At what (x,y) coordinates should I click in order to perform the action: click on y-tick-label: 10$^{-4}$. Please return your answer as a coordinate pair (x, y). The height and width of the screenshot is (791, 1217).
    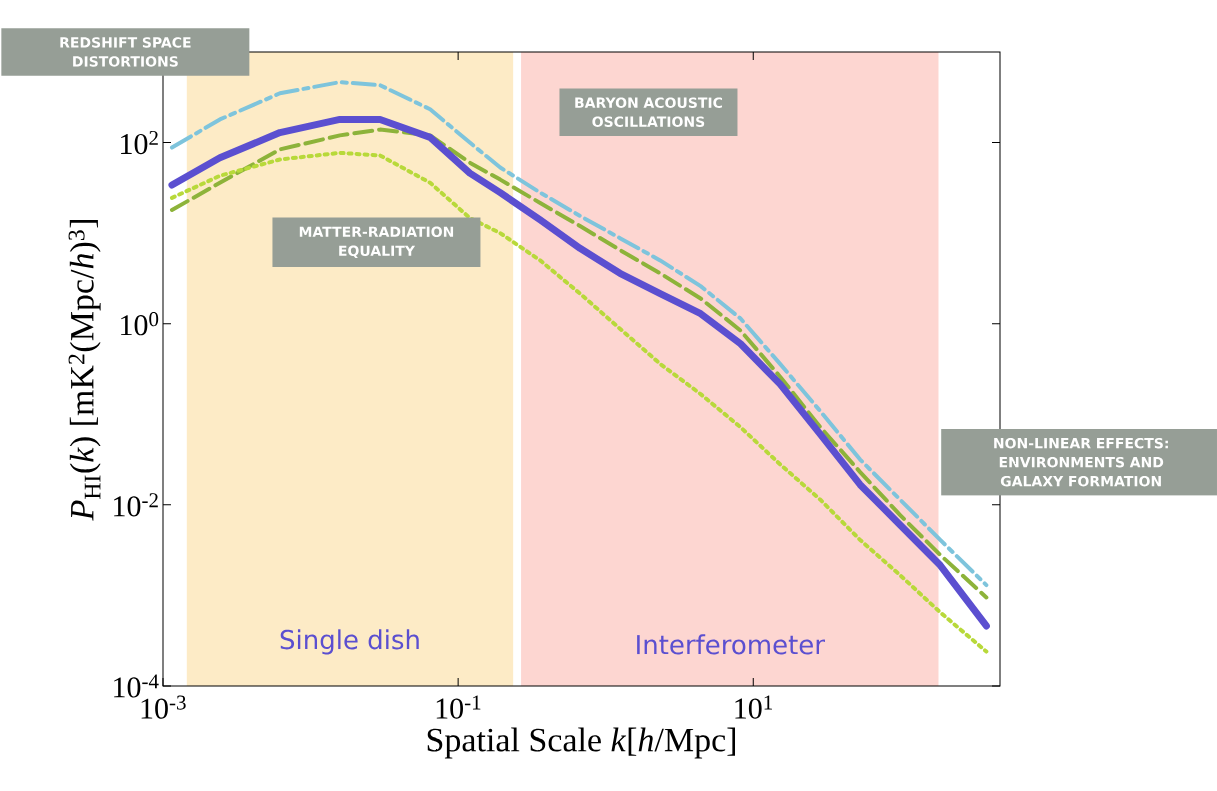
    Looking at the image, I should click on (136, 686).